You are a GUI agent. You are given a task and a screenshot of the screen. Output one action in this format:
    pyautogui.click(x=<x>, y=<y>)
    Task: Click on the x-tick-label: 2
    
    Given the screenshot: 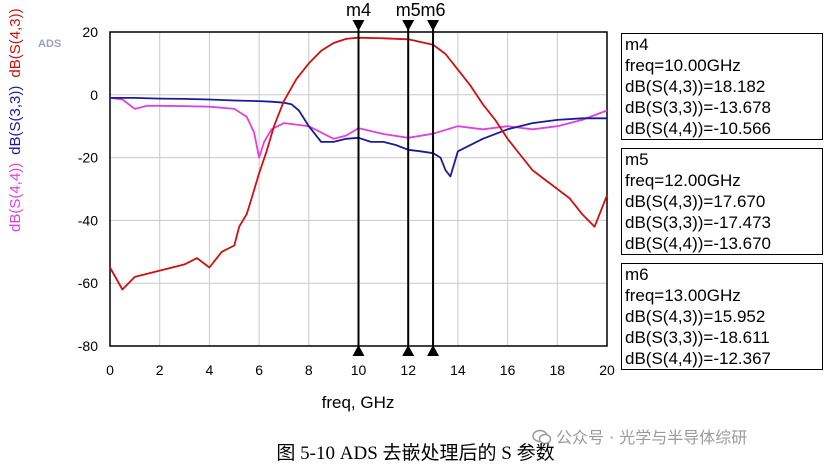 What is the action you would take?
    pyautogui.click(x=160, y=370)
    